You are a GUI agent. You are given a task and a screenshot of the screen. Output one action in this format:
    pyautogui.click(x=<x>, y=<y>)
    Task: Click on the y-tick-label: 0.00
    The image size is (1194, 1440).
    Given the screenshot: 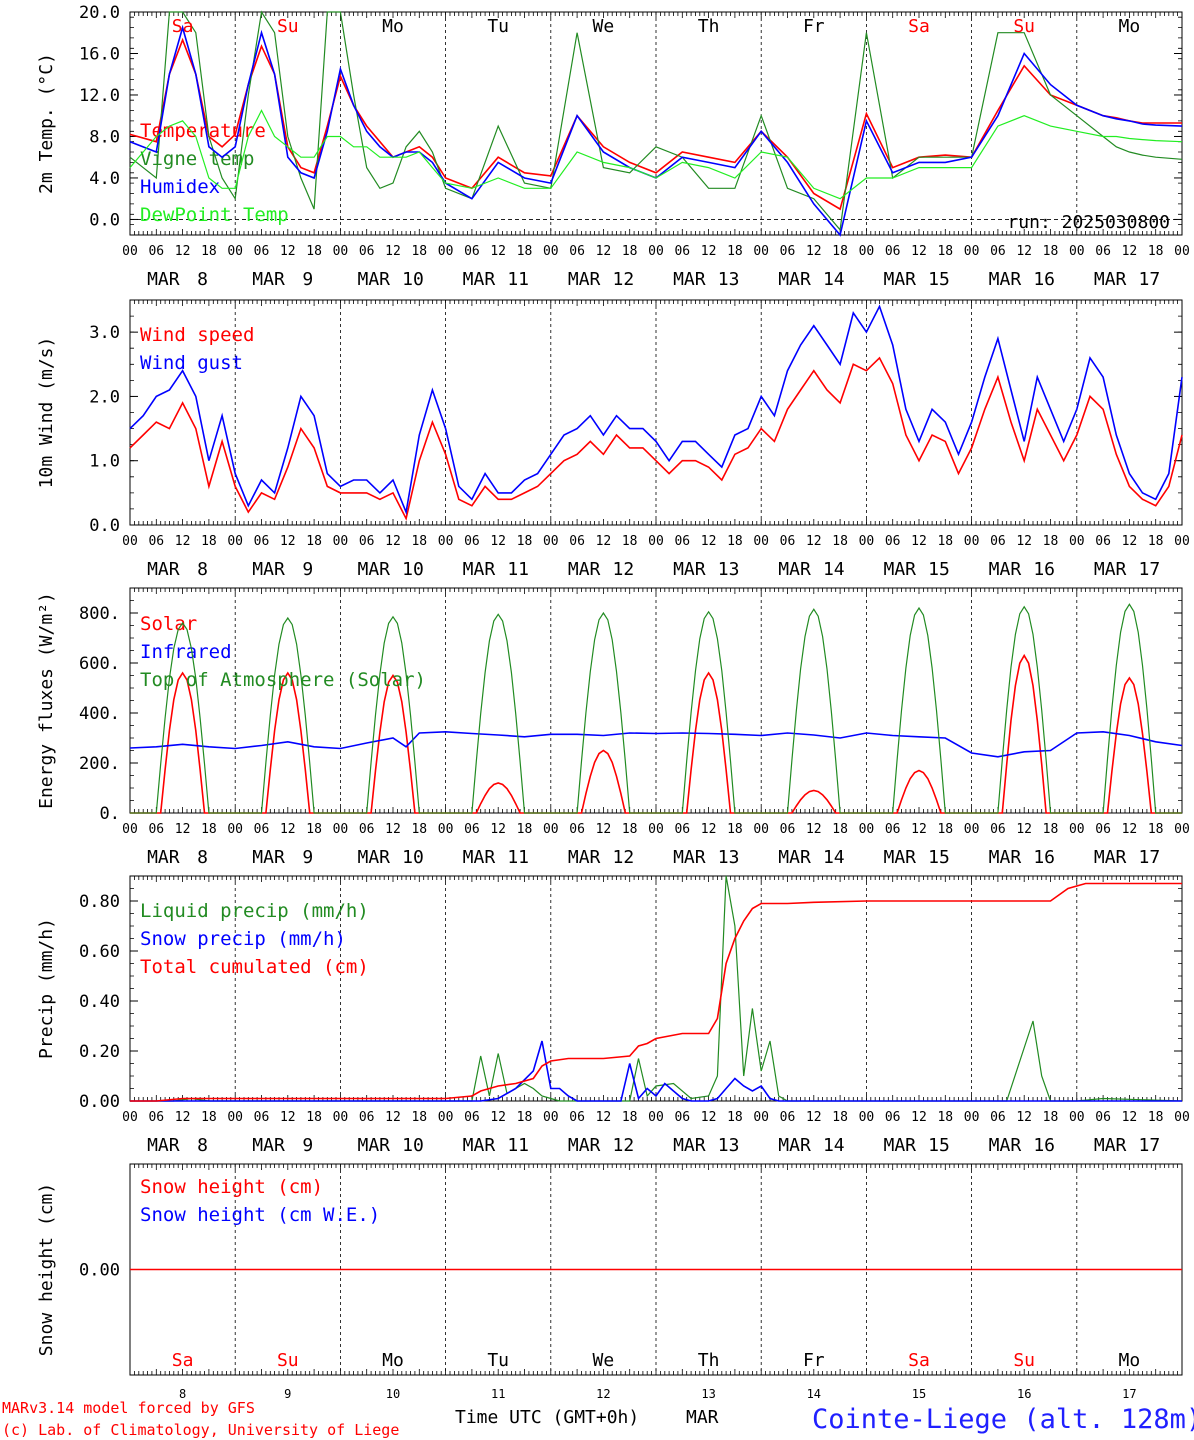 What is the action you would take?
    pyautogui.click(x=99, y=1271)
    